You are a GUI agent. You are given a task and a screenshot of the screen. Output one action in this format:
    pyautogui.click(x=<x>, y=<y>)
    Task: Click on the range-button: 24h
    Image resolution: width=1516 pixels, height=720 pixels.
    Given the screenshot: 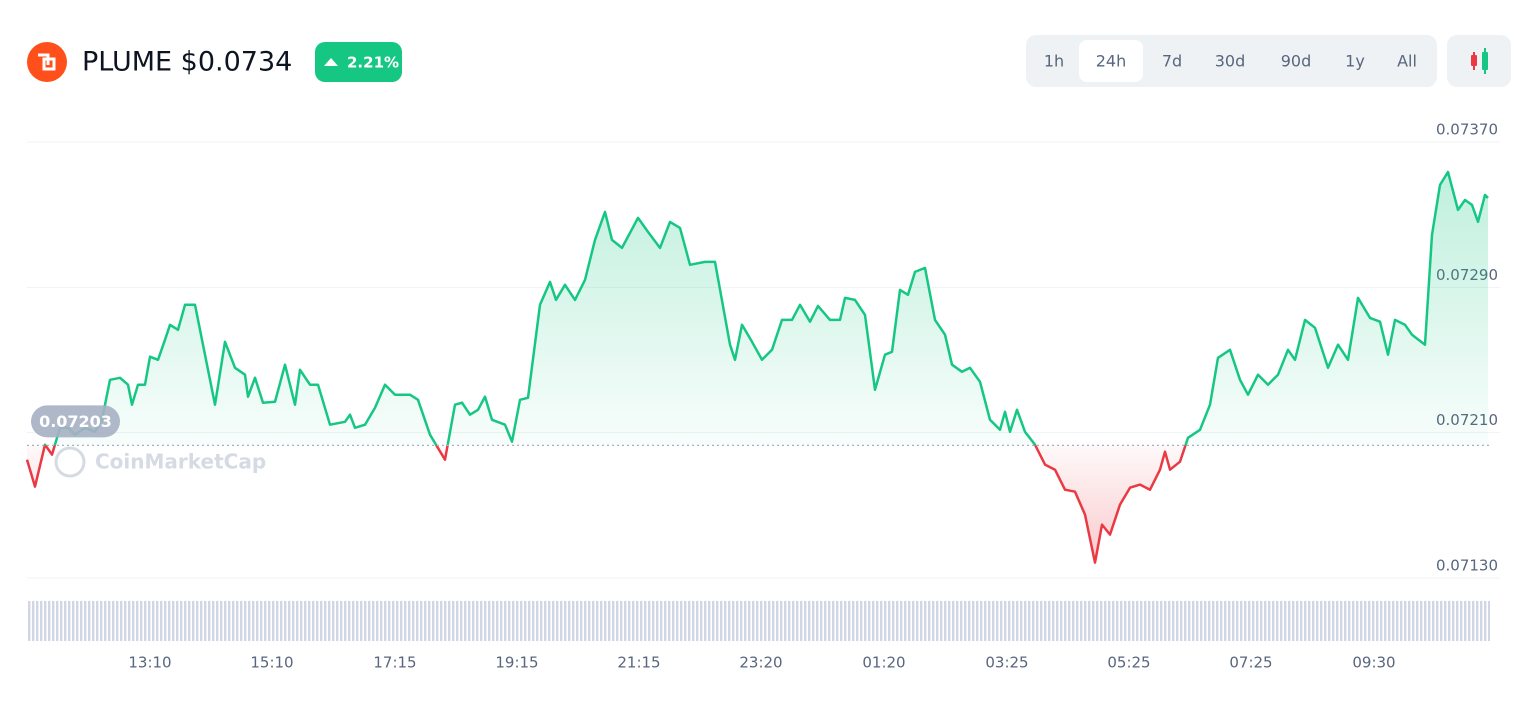 What is the action you would take?
    pyautogui.click(x=1111, y=61)
    